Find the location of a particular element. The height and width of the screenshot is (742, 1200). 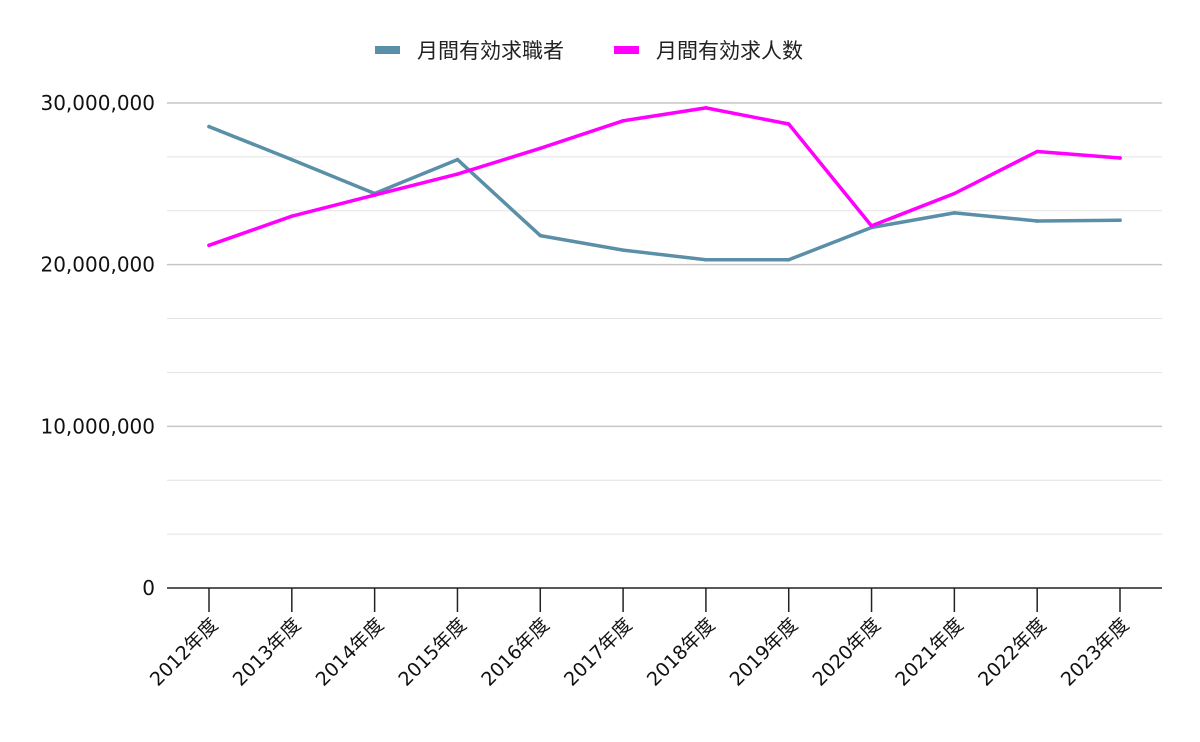

y-tick-label: 0 is located at coordinates (148, 588).